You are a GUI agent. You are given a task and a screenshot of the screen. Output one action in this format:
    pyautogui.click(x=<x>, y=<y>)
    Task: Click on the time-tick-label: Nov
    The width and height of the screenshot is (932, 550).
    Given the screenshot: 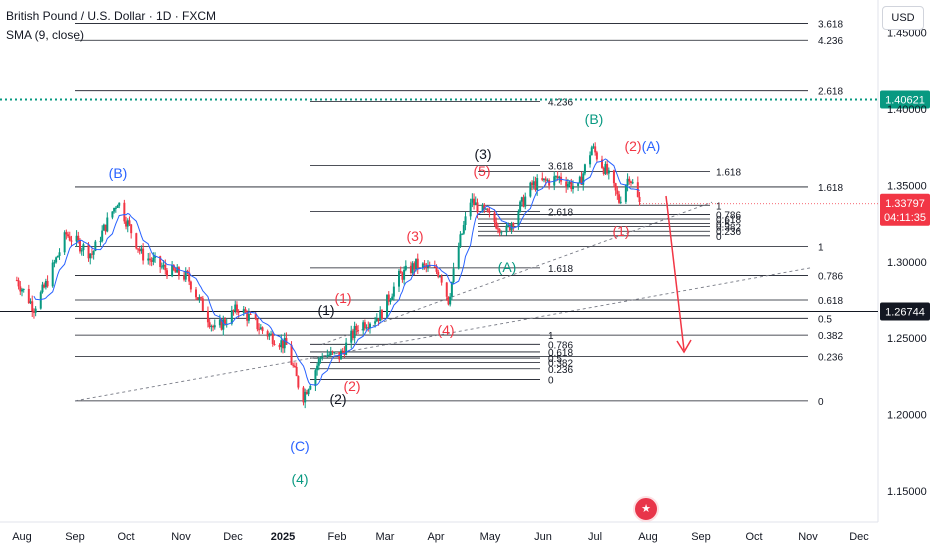 What is the action you would take?
    pyautogui.click(x=181, y=537)
    